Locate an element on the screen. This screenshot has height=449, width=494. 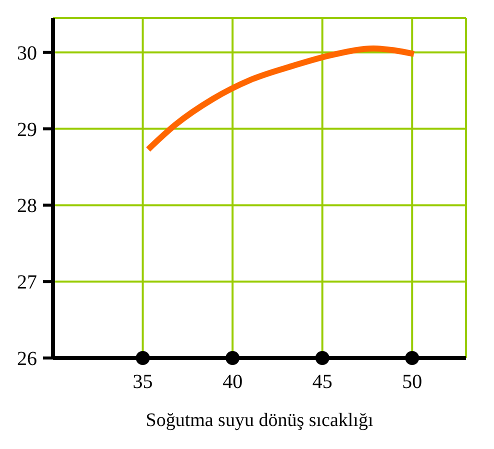
y-tick-label: 26 is located at coordinates (27, 359).